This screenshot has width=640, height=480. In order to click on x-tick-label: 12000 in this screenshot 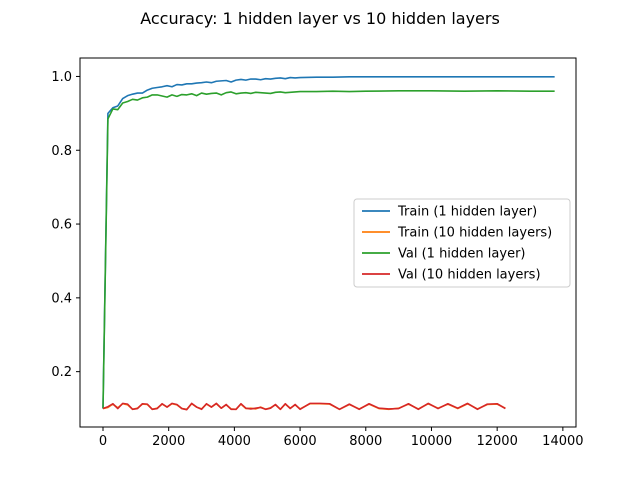, I will do `click(496, 441)`.